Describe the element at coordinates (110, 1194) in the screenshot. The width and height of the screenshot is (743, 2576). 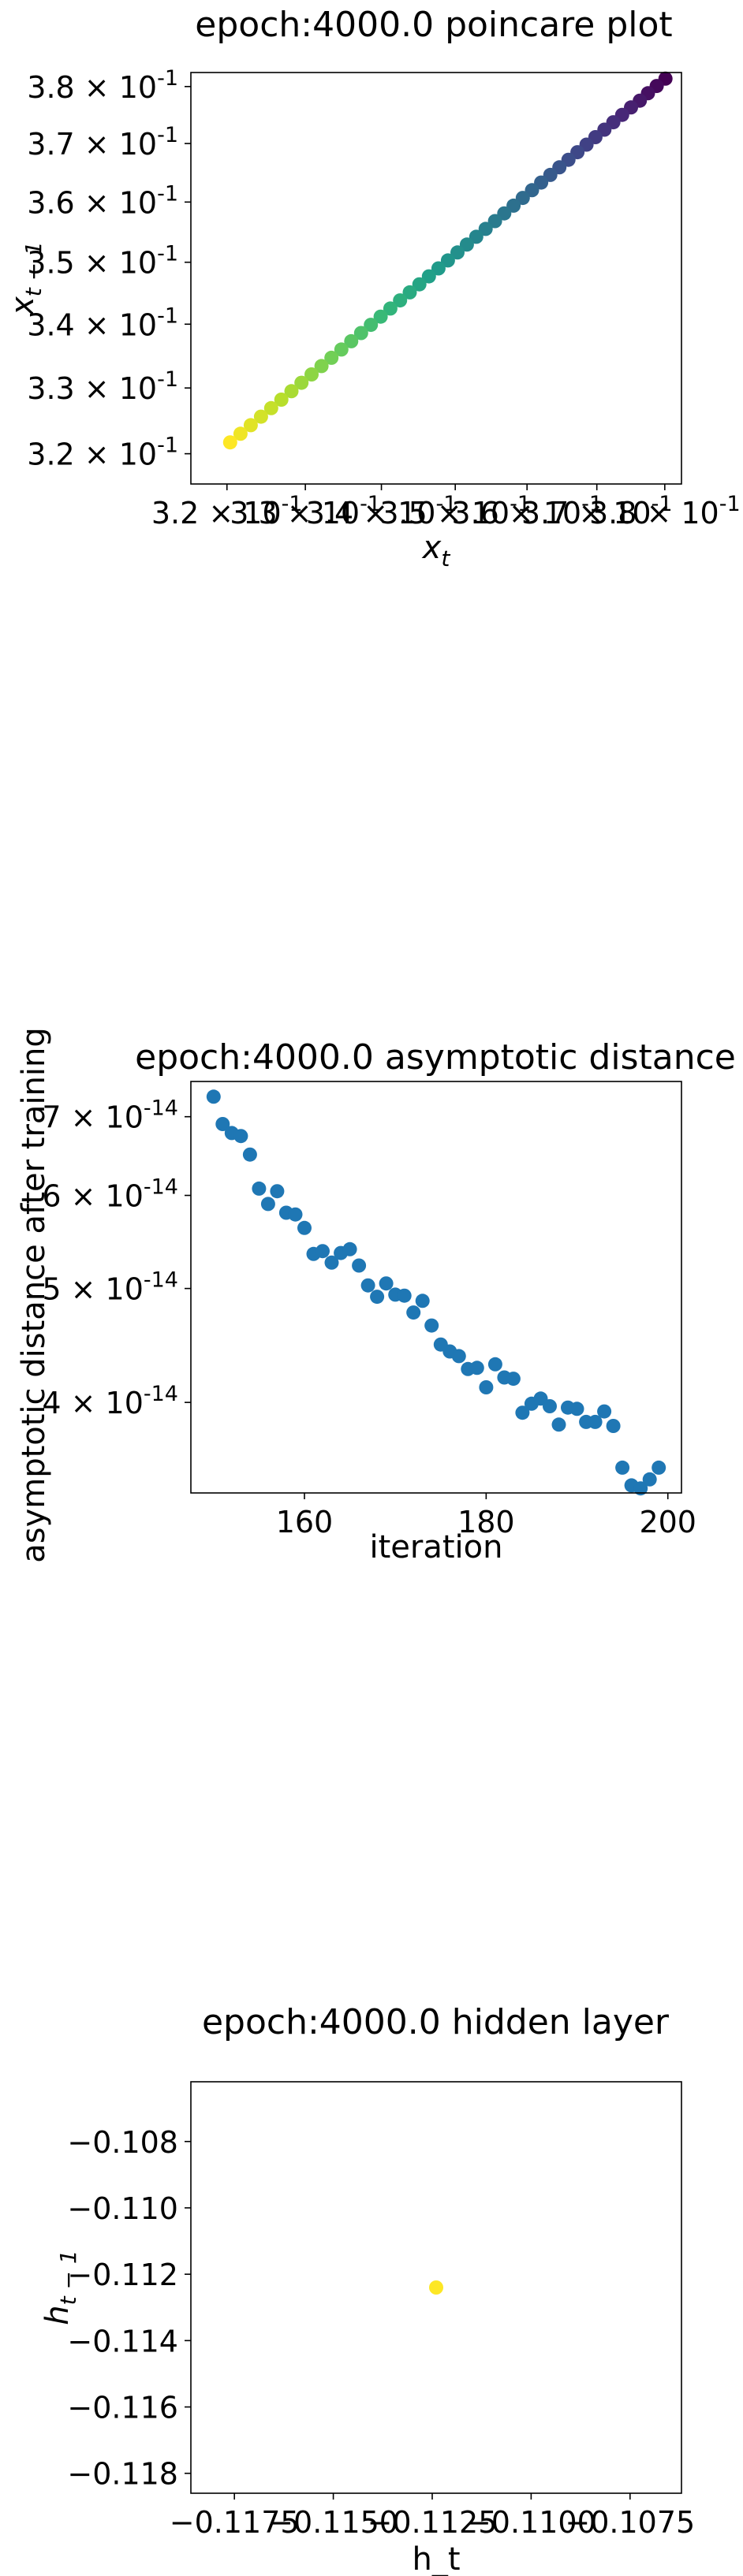
I see `tick-label: 6 × 10⁻¹⁴` at that location.